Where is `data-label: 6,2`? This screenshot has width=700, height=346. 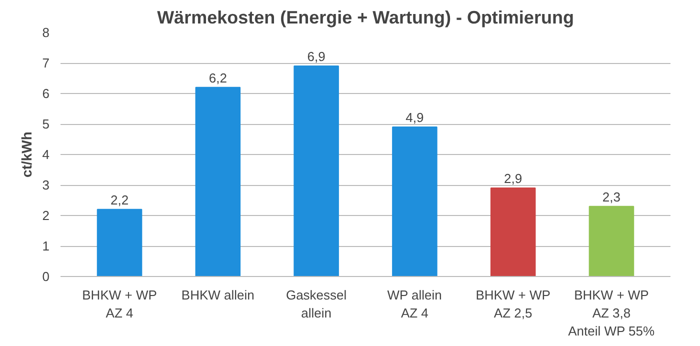 data-label: 6,2 is located at coordinates (217, 78).